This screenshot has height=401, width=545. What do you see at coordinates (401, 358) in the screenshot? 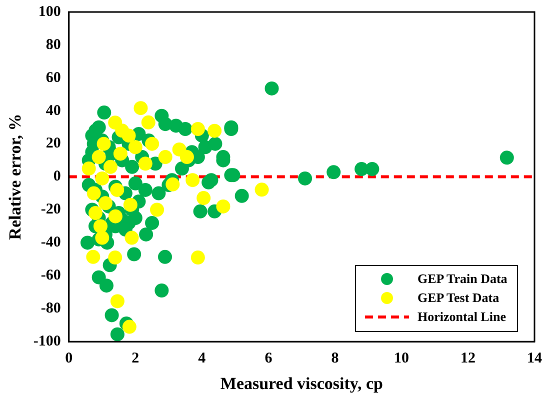
I see `x-tick-label: 10` at bounding box center [401, 358].